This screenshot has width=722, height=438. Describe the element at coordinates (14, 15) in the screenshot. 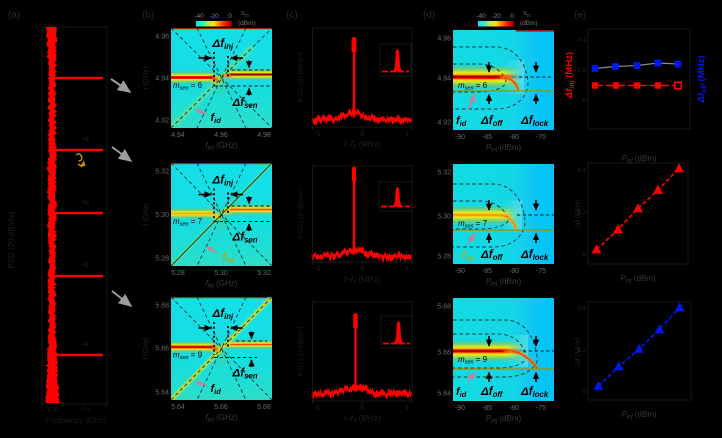

I see `svg-text: (a)` at that location.